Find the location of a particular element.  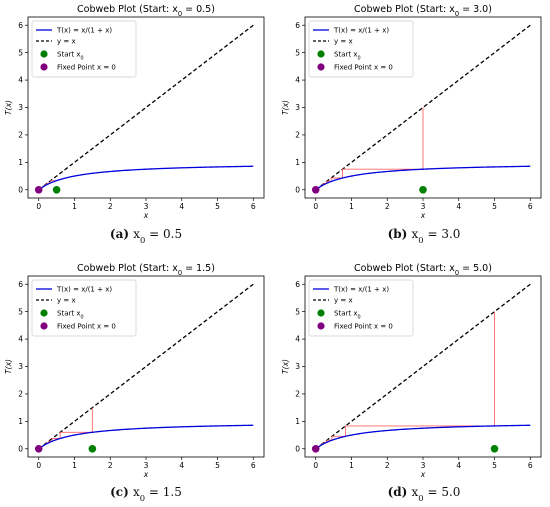

panel-caption: (c) x0 = 1.5 is located at coordinates (146, 494).